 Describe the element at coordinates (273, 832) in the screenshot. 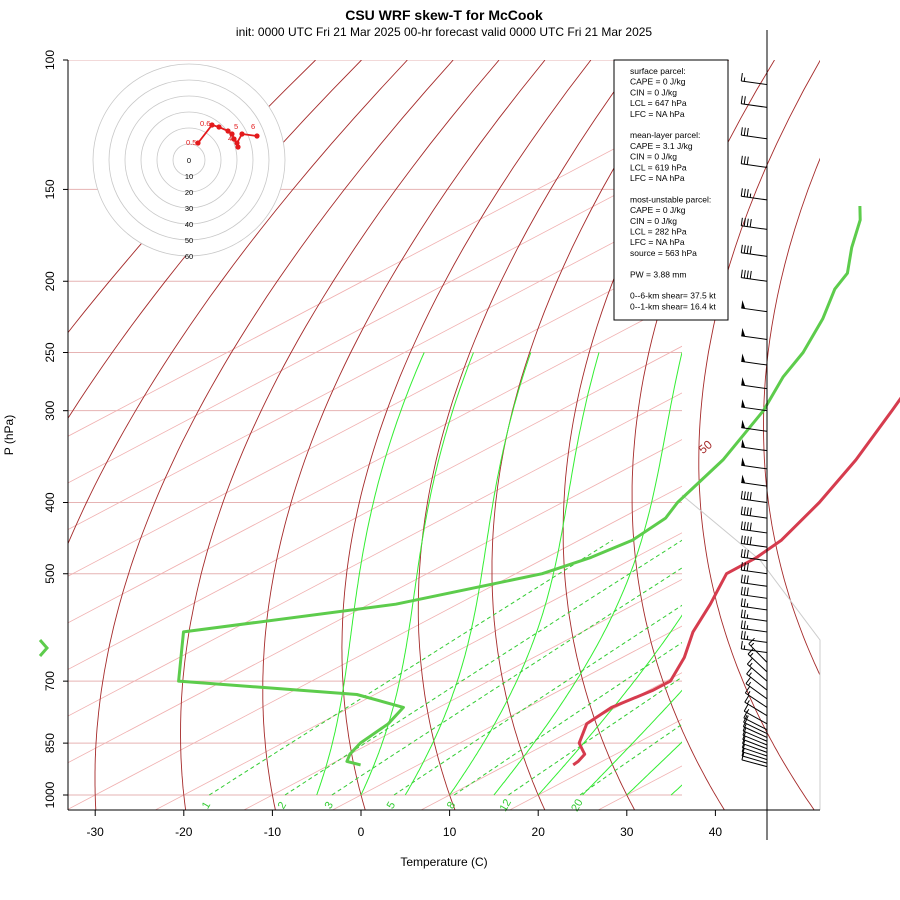

I see `x-tick-label: -10` at that location.